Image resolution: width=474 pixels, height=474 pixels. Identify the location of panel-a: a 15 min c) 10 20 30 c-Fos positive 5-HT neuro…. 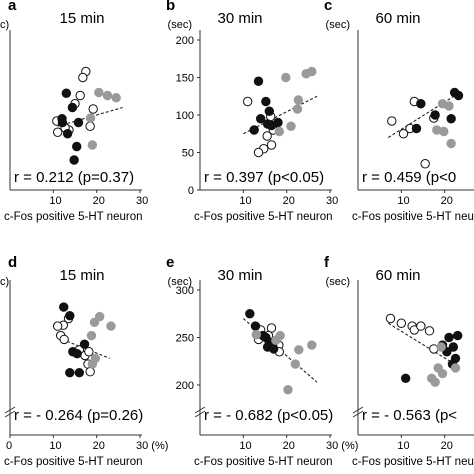
(74, 111).